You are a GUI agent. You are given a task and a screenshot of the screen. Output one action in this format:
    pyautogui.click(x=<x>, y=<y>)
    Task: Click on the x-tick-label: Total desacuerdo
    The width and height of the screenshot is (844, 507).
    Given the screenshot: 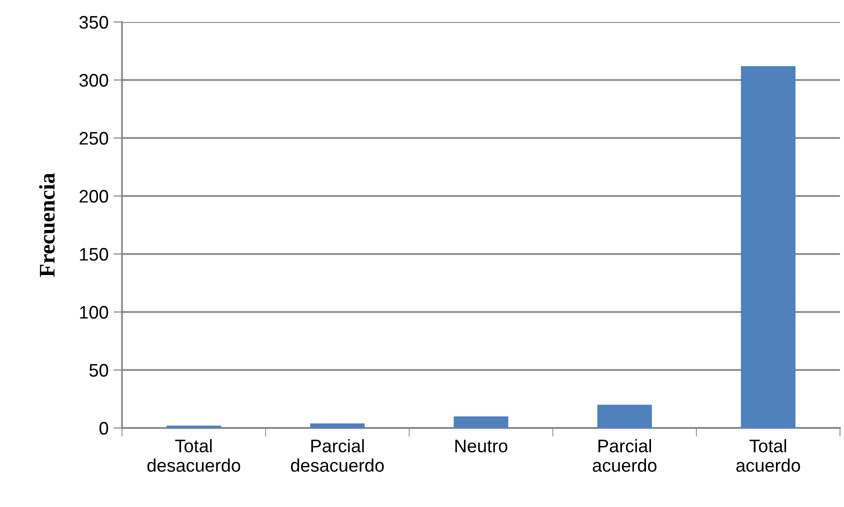 What is the action you would take?
    pyautogui.click(x=193, y=455)
    